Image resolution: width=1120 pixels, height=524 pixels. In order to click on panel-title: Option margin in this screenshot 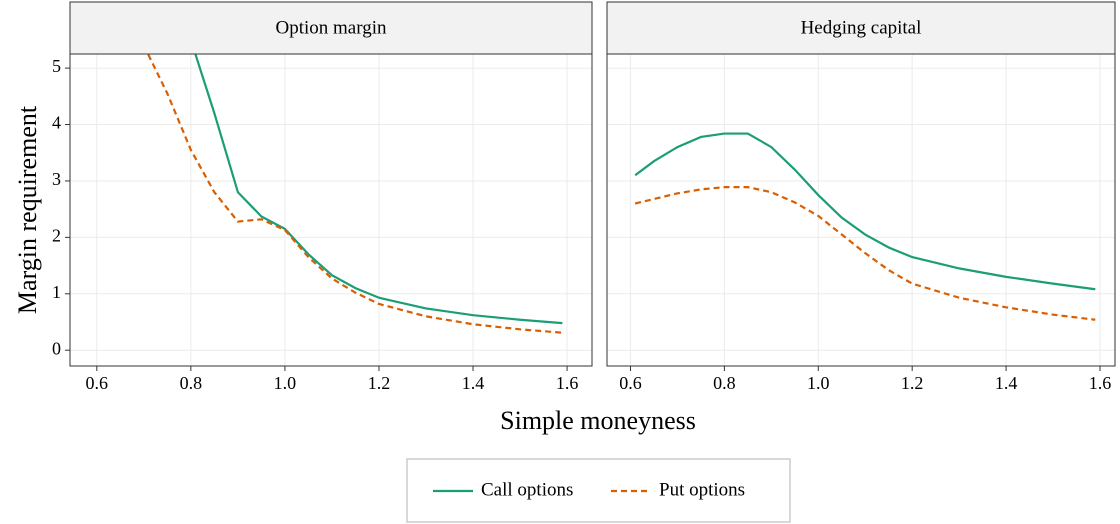, I will do `click(331, 27)`.